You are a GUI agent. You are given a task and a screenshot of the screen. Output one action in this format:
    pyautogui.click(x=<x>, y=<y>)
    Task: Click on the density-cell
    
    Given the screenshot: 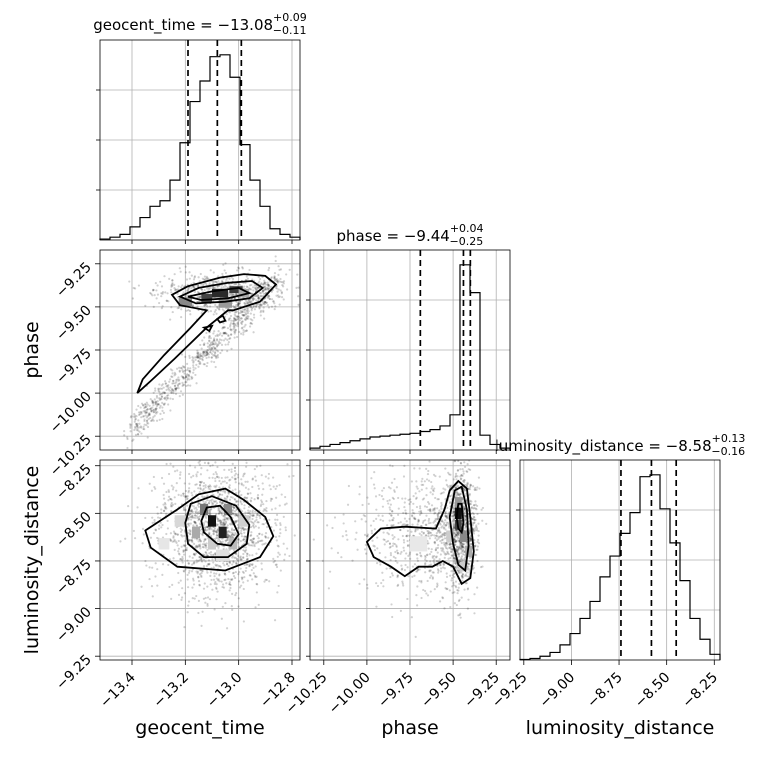 What is the action you would take?
    pyautogui.click(x=244, y=521)
    